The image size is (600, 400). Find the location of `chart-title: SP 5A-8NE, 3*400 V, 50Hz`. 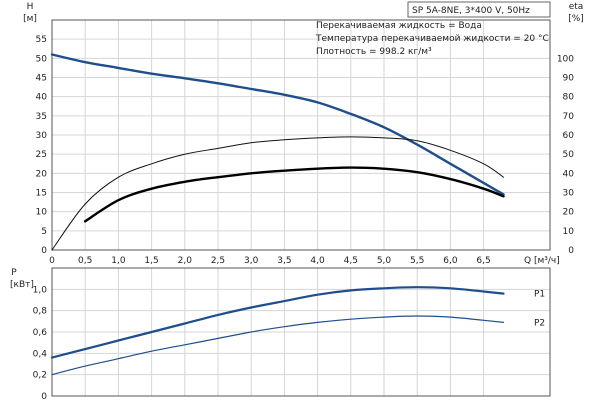

chart-title: SP 5A-8NE, 3*400 V, 50Hz is located at coordinates (471, 11).